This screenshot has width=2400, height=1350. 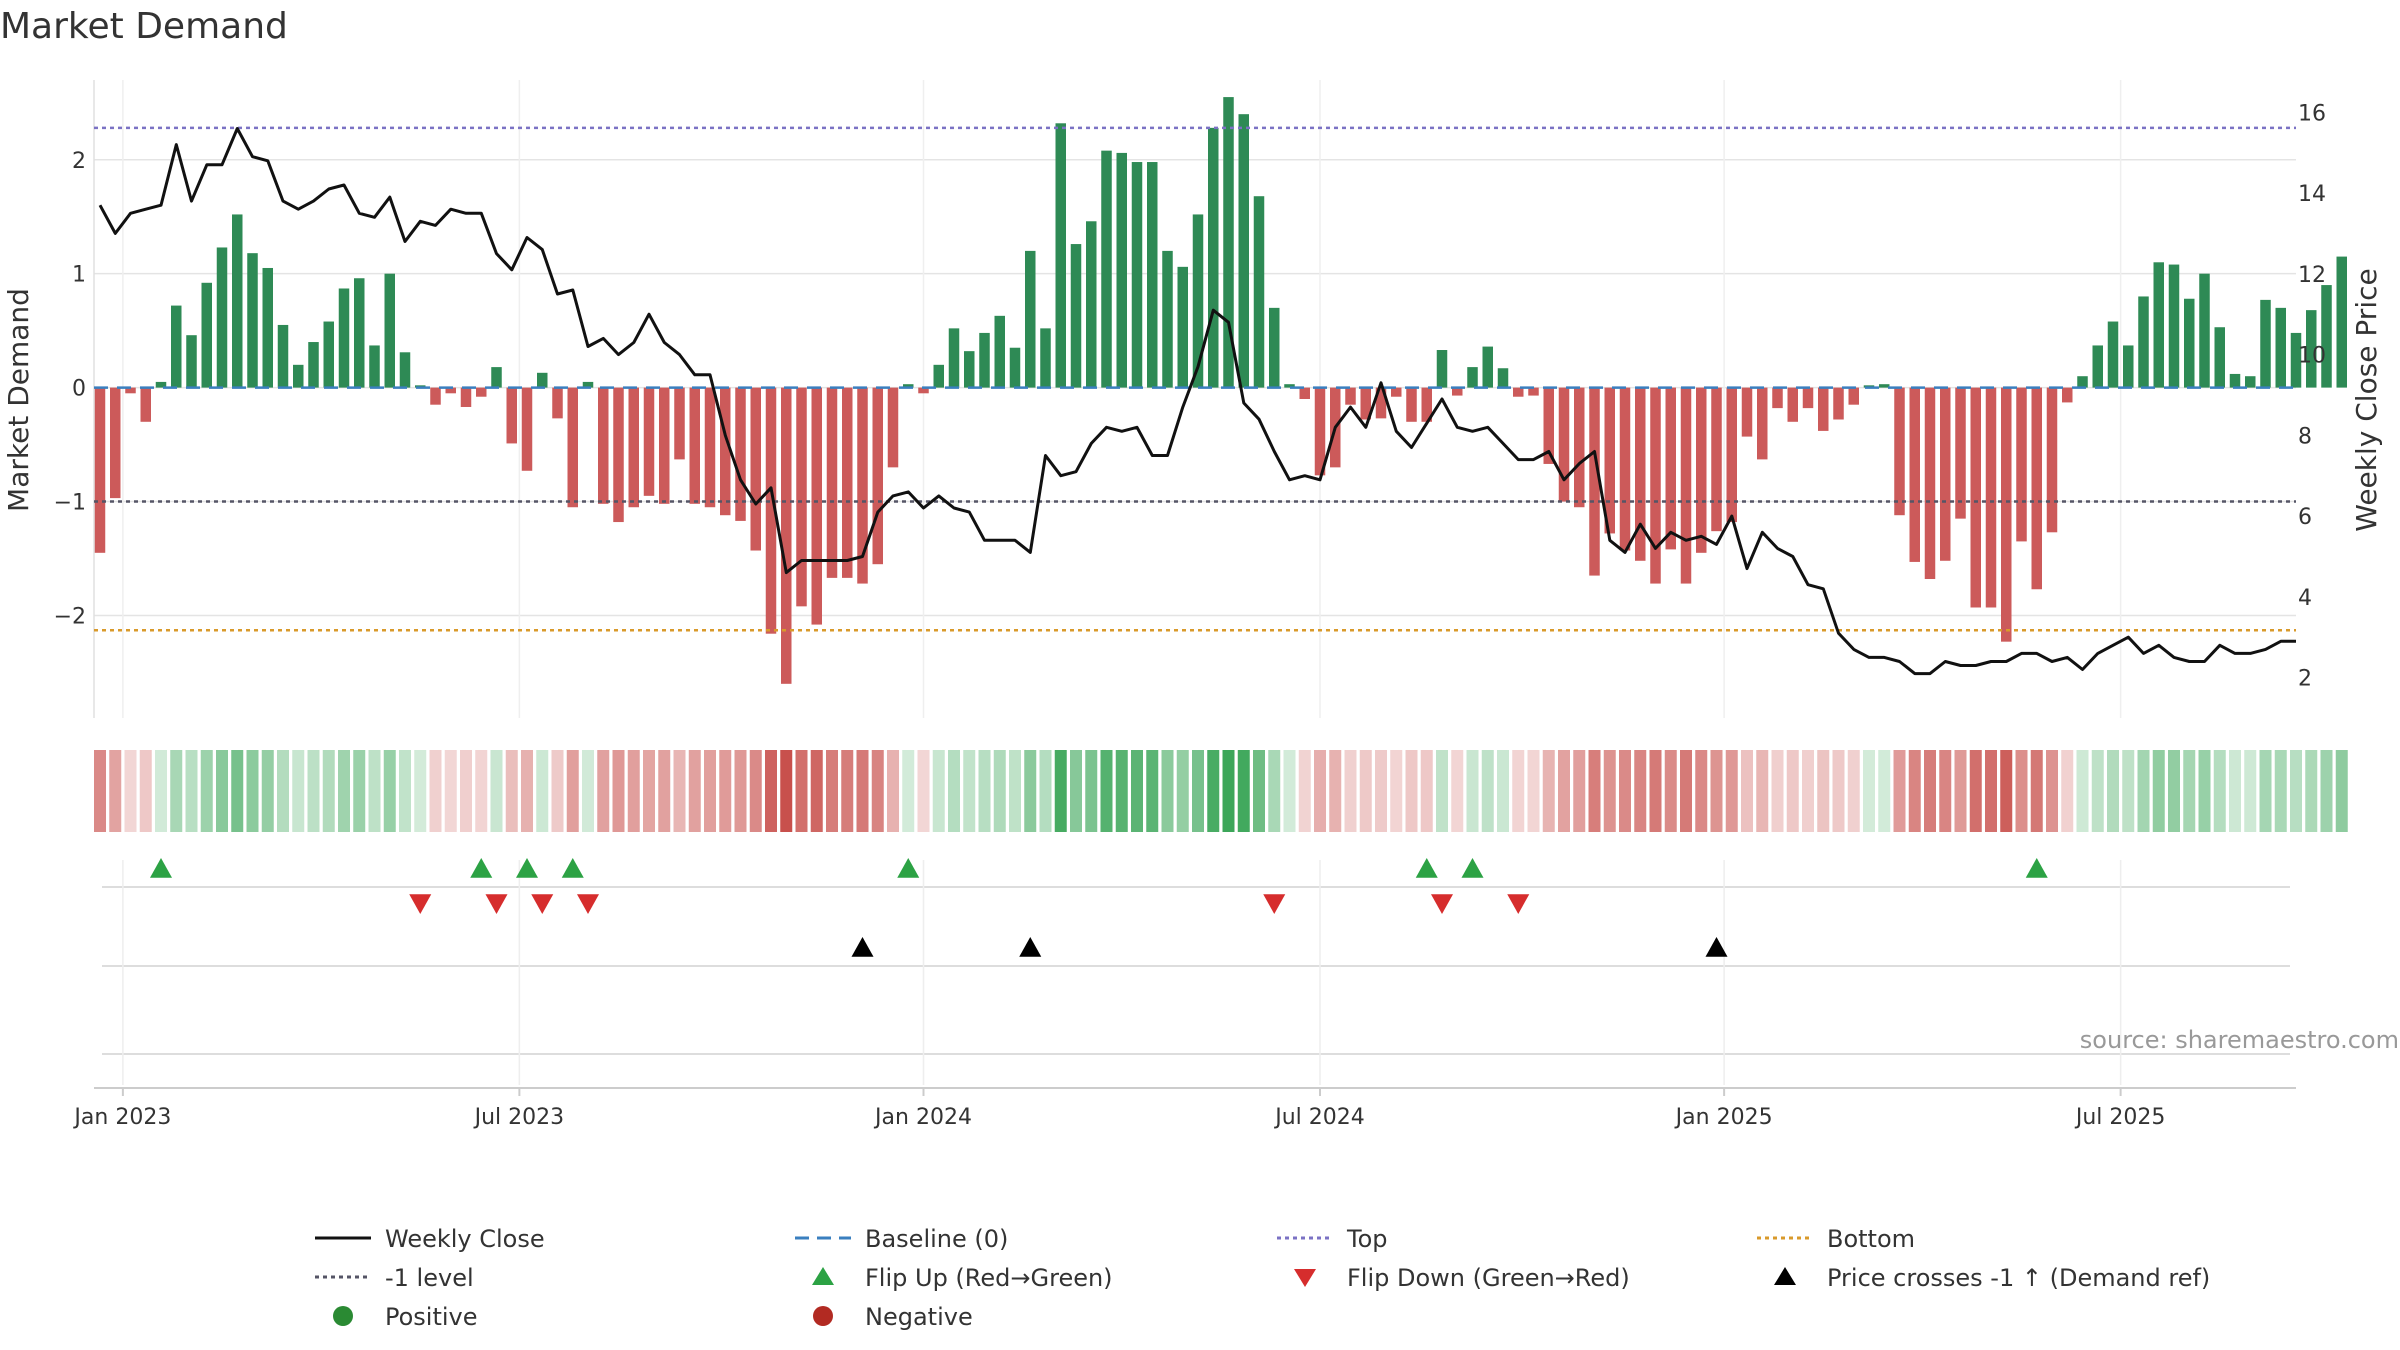 I want to click on legend-item: Baseline (0), so click(x=901, y=1239).